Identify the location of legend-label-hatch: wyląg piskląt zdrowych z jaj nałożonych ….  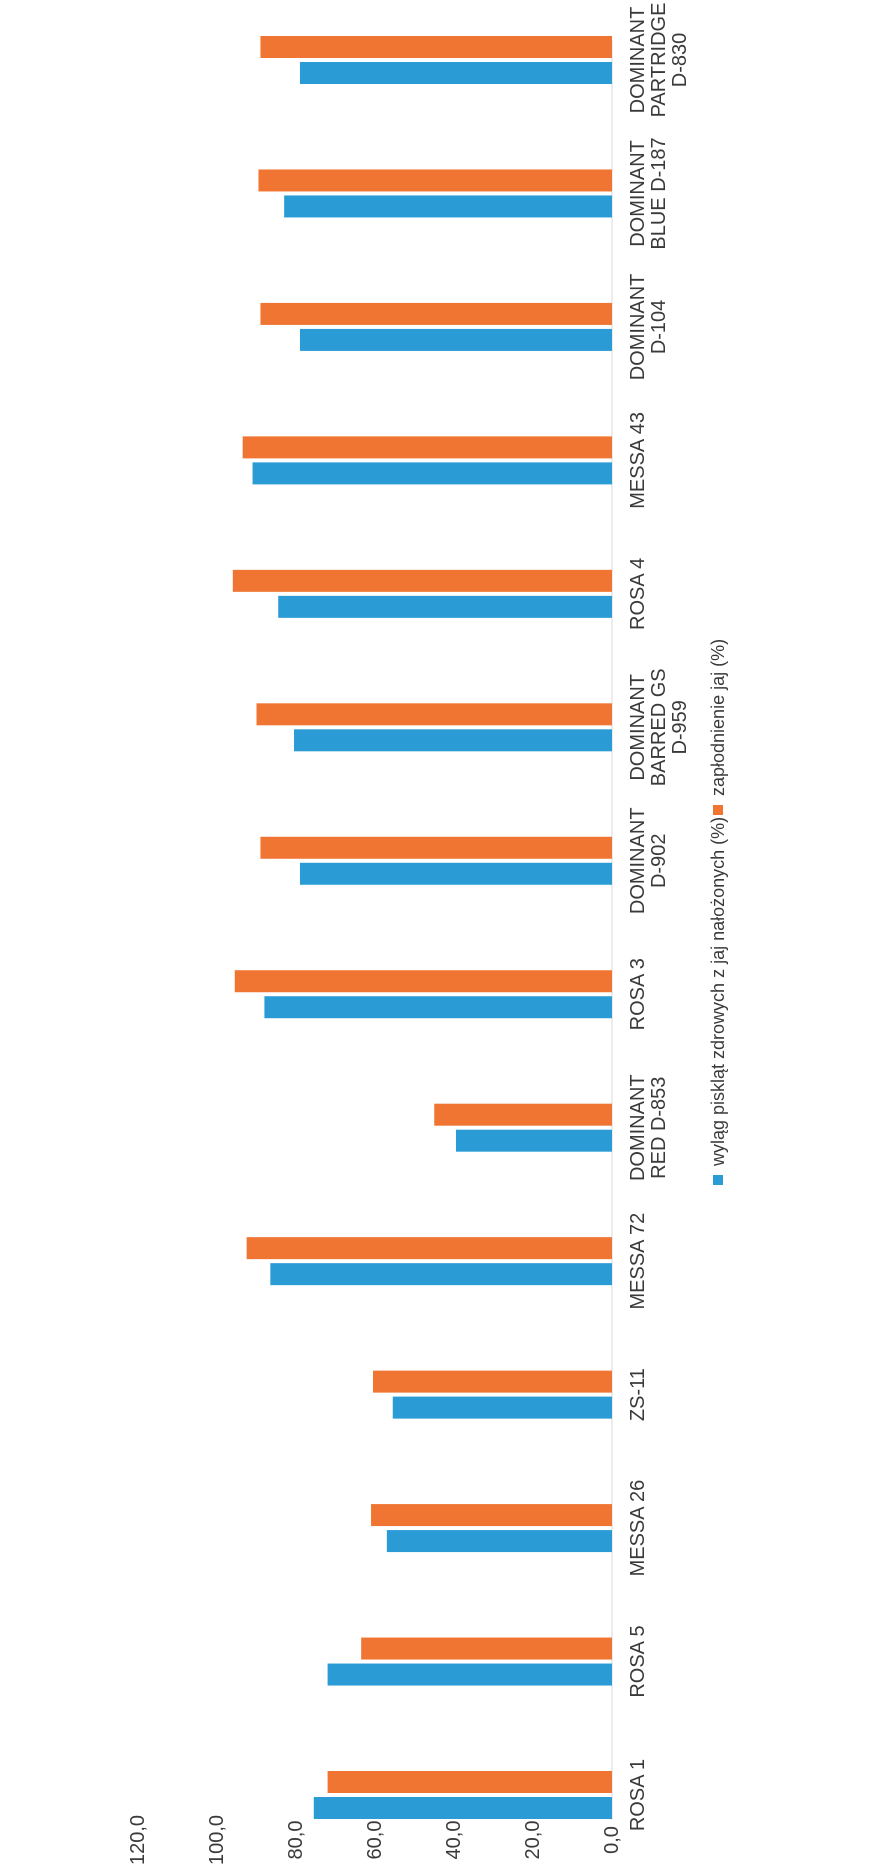
(718, 992).